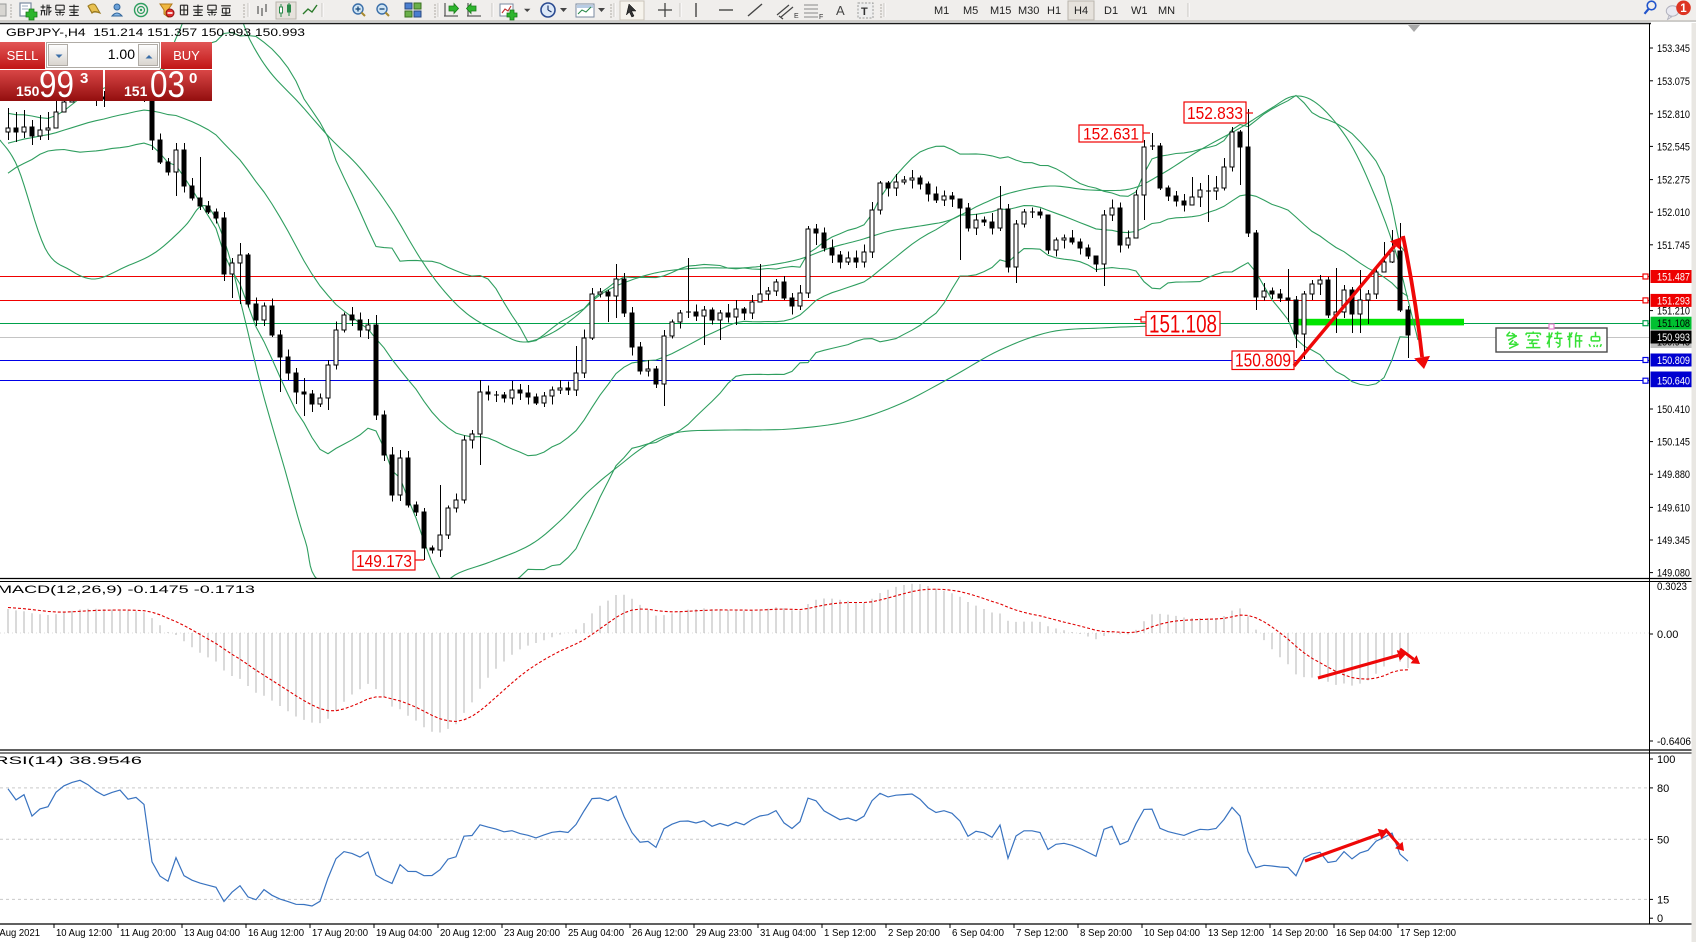 Image resolution: width=1696 pixels, height=942 pixels. What do you see at coordinates (1111, 11) in the screenshot?
I see `svg-text: D1` at bounding box center [1111, 11].